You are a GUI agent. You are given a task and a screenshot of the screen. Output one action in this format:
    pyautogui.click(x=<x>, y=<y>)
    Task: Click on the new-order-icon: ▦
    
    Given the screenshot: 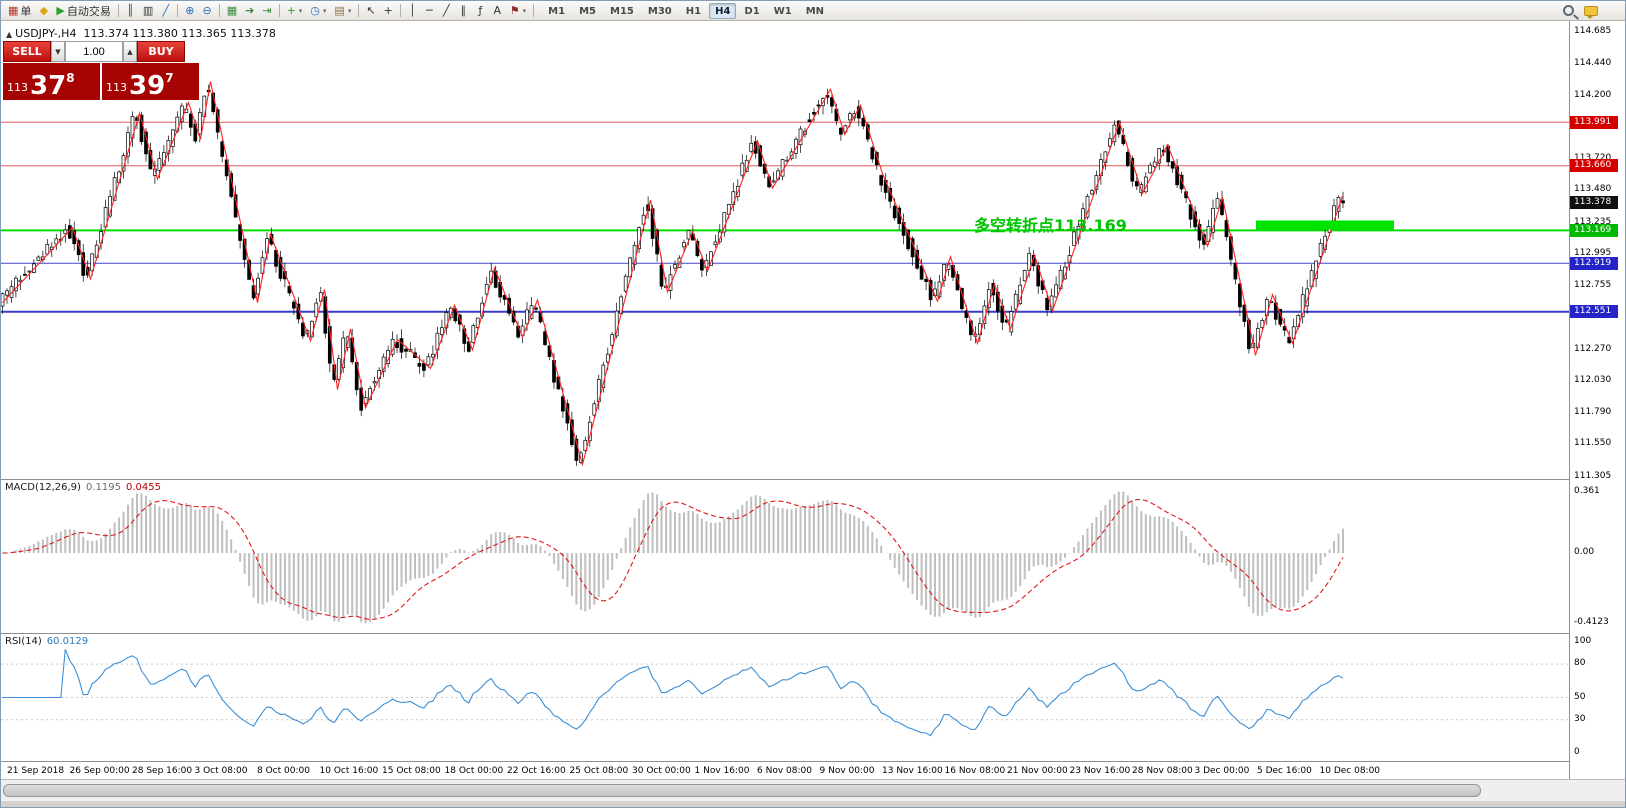 What is the action you would take?
    pyautogui.click(x=13, y=10)
    